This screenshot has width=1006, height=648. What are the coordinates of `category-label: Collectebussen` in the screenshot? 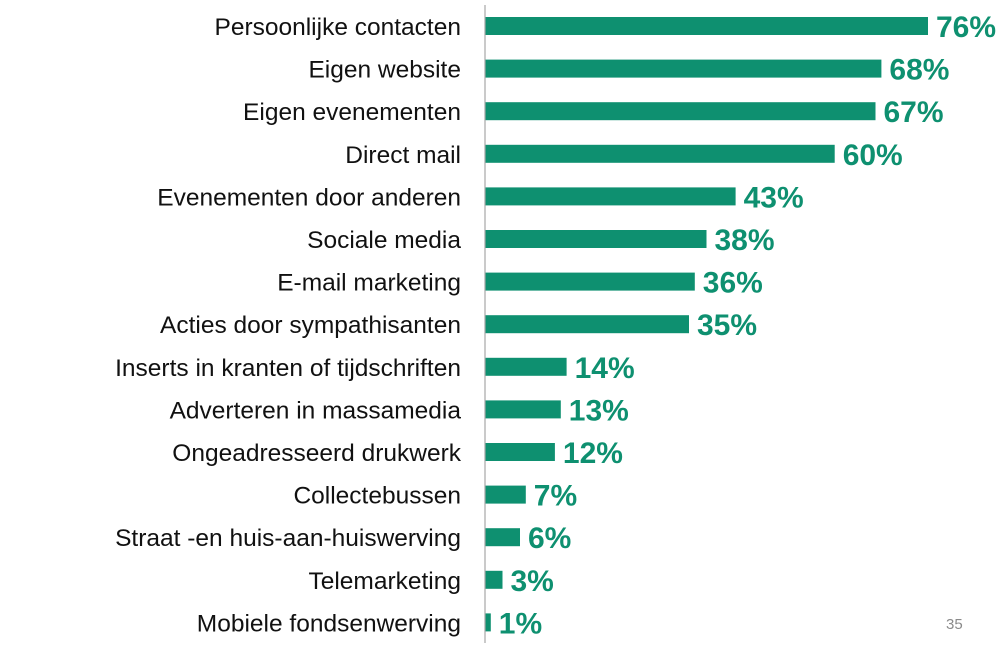 It's located at (377, 496).